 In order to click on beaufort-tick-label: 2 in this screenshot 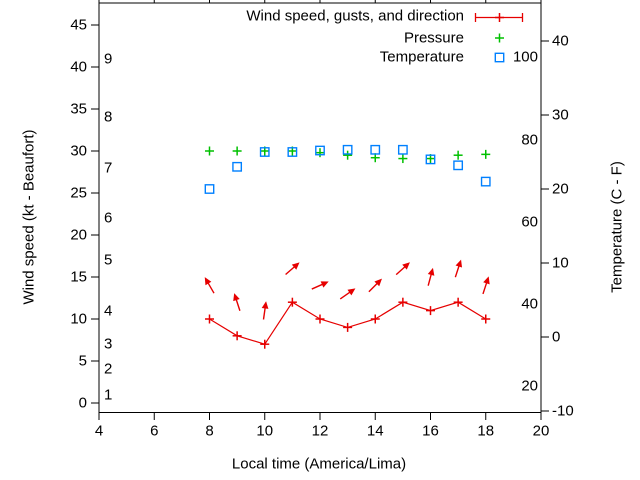, I will do `click(108, 369)`.